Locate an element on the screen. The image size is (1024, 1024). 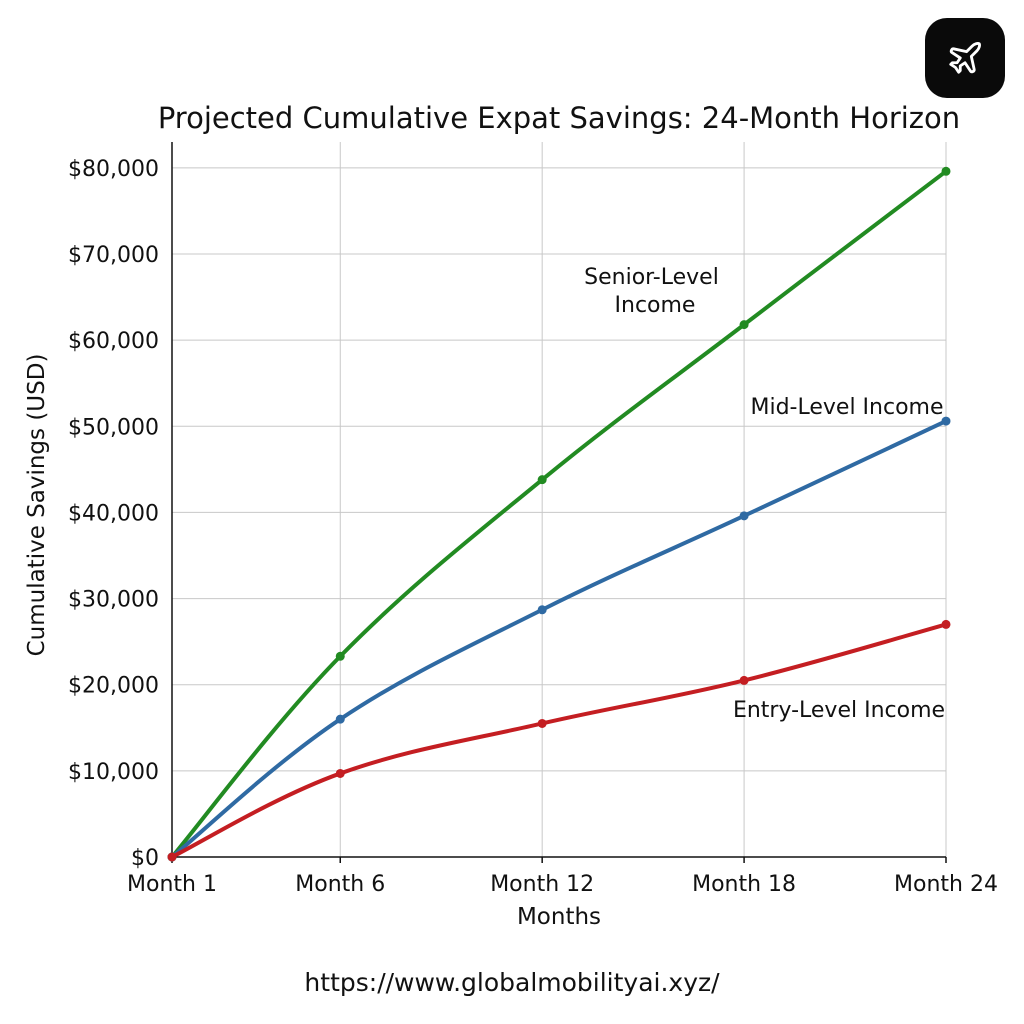
y-tick-label: $10,000 is located at coordinates (113, 772).